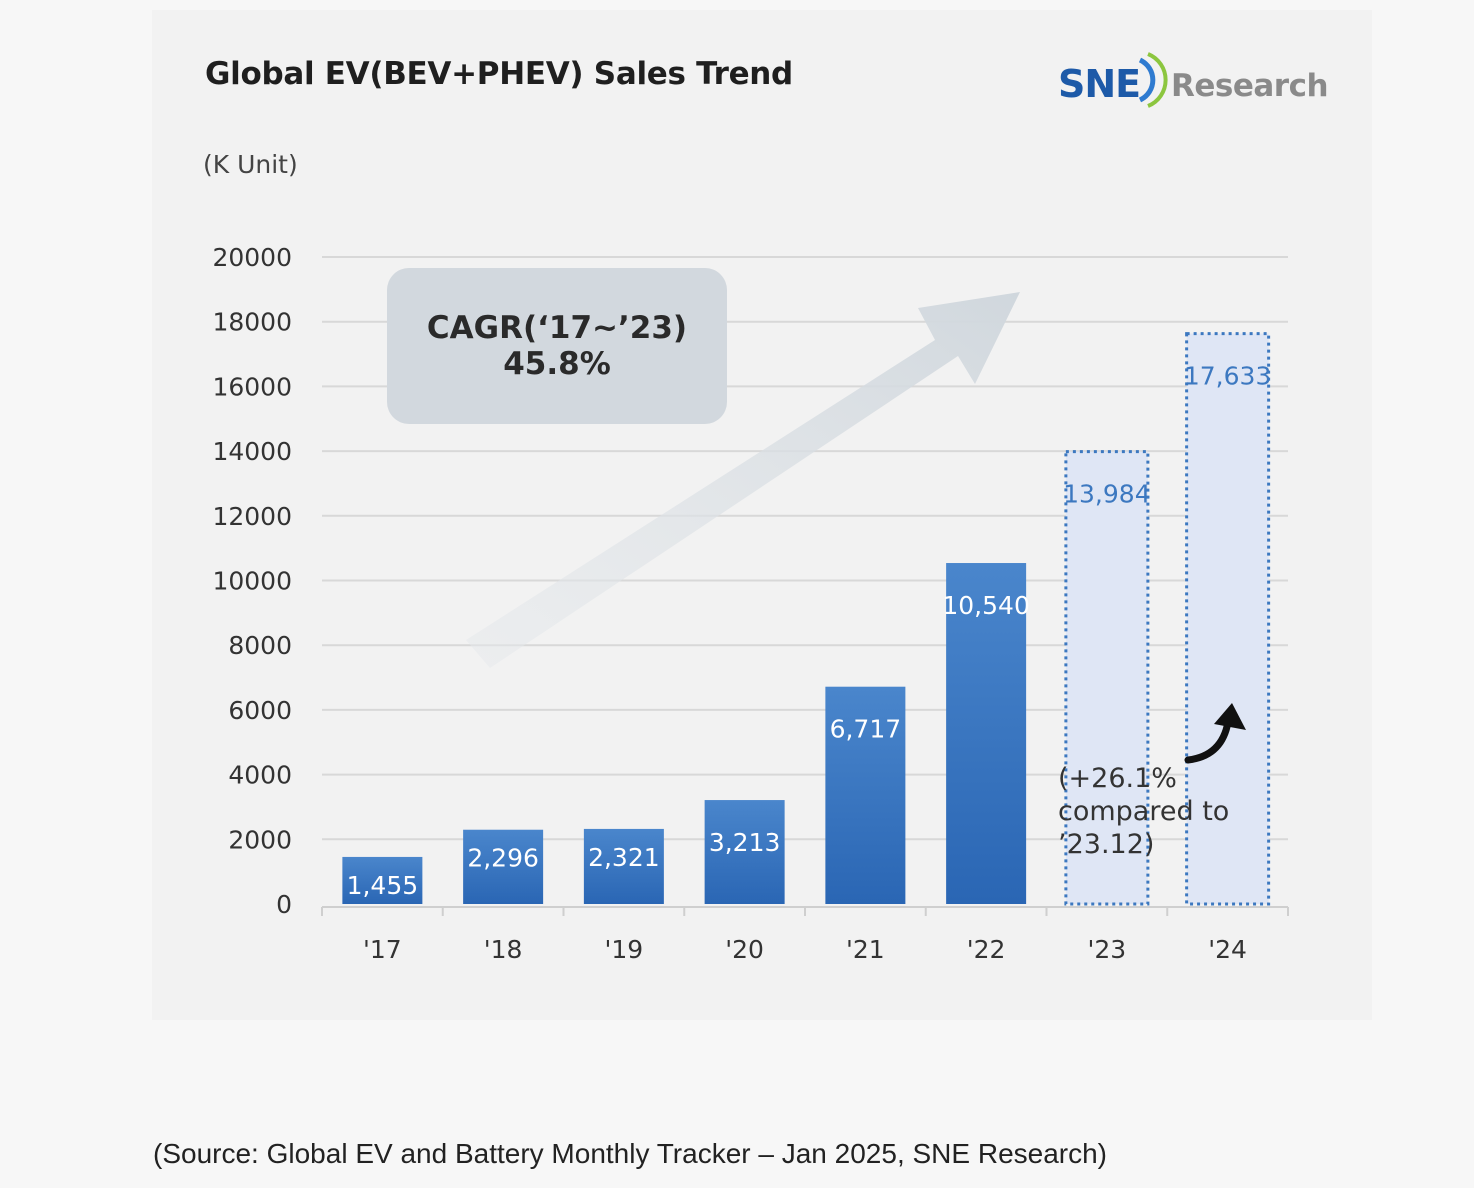 The width and height of the screenshot is (1474, 1188). I want to click on x-tick-label: '24, so click(1227, 949).